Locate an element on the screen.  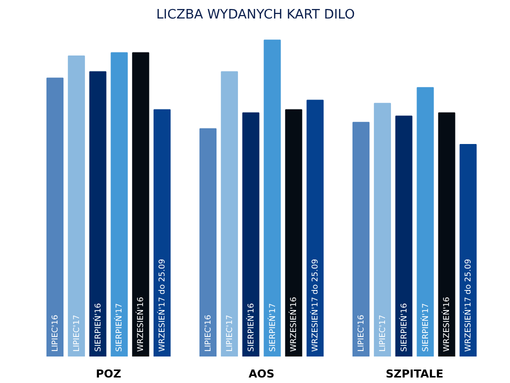
series-label: SIERPIEŃ'16 is located at coordinates (403, 327).